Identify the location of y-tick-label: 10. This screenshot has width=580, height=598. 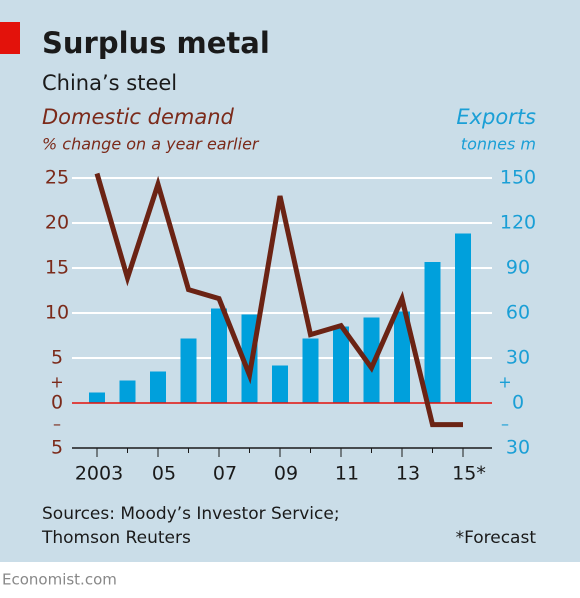
(57, 313).